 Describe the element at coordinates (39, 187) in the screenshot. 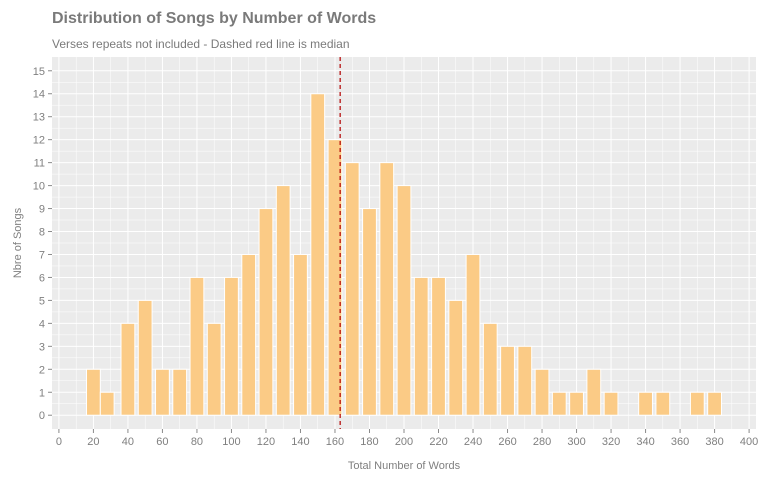

I see `y-tick-label: 10` at that location.